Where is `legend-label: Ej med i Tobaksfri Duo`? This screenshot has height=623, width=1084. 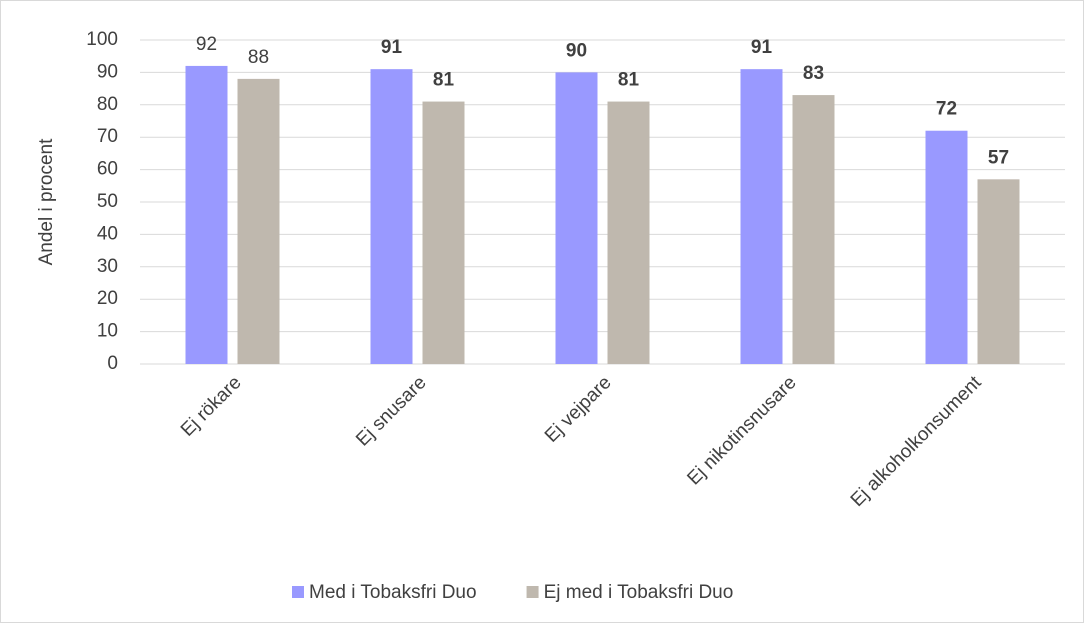 legend-label: Ej med i Tobaksfri Duo is located at coordinates (639, 592).